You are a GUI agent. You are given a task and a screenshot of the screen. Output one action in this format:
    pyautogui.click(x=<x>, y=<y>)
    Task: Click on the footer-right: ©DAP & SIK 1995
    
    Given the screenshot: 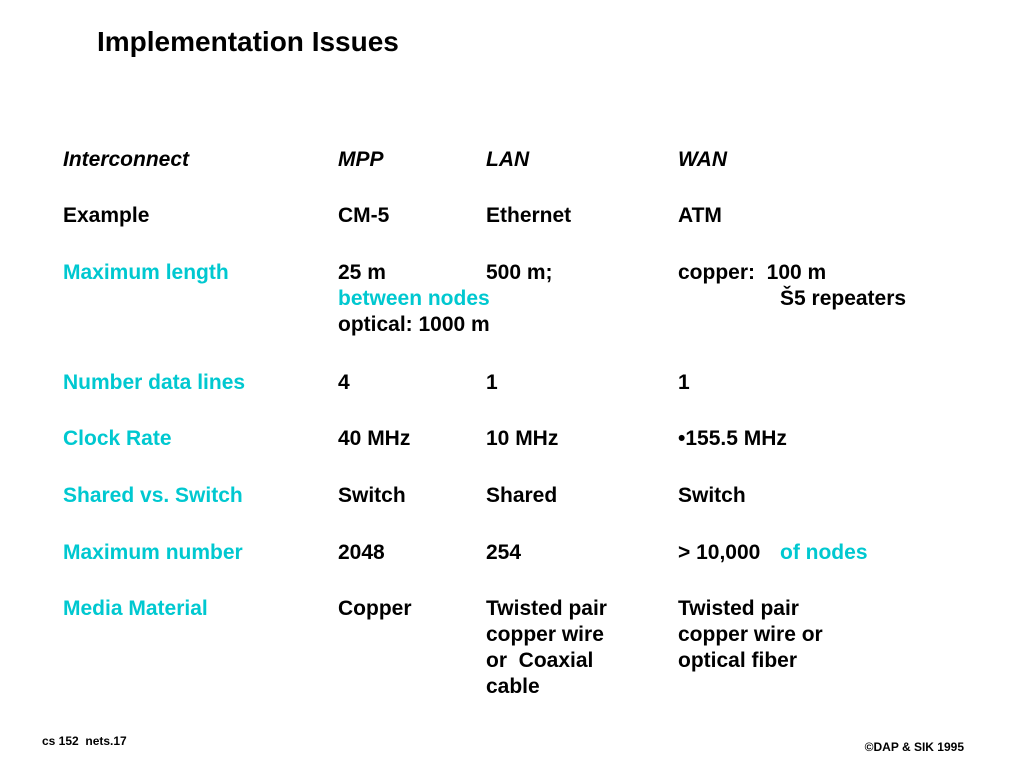 What is the action you would take?
    pyautogui.click(x=914, y=747)
    